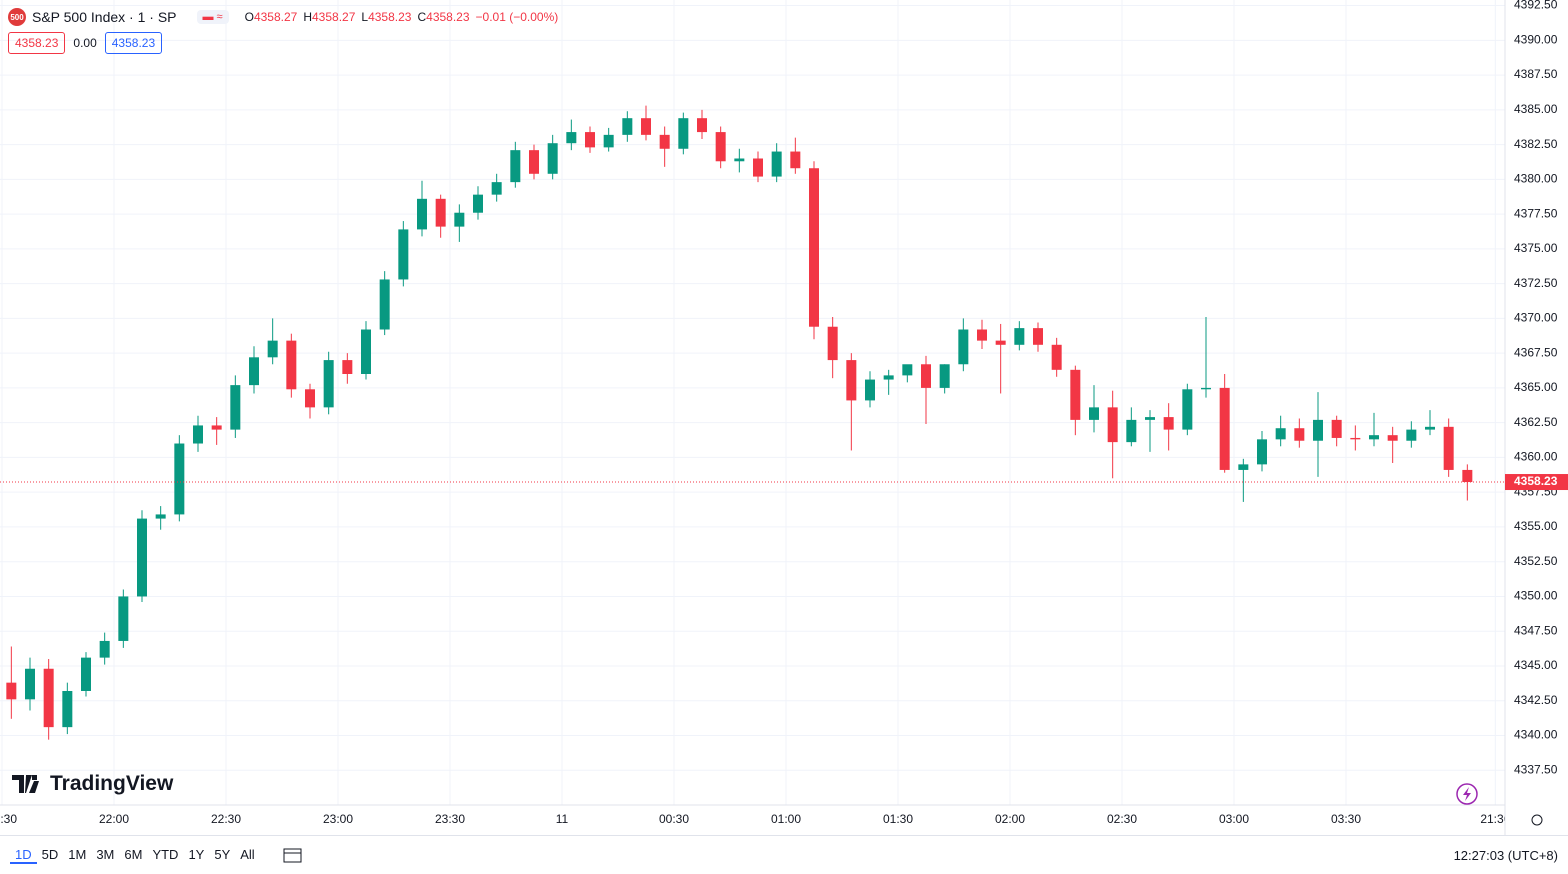  I want to click on settings-icon, so click(1537, 820).